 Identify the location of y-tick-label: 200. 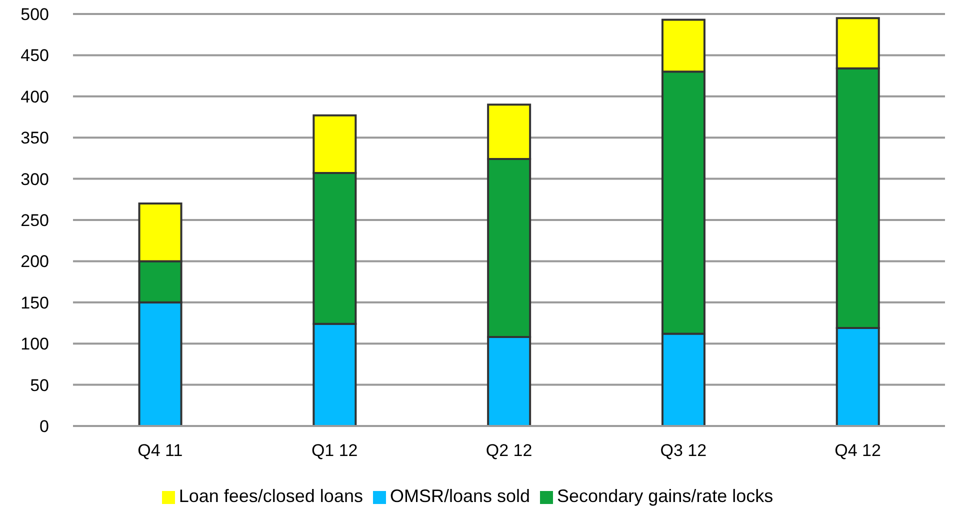
(34, 262).